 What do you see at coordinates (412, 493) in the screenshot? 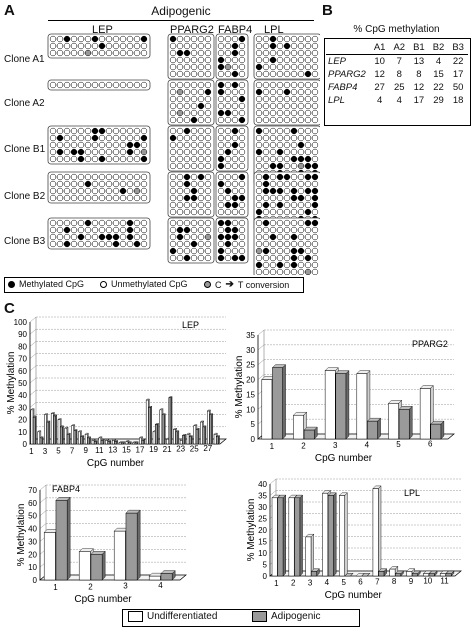
I see `chart-title: LPL` at bounding box center [412, 493].